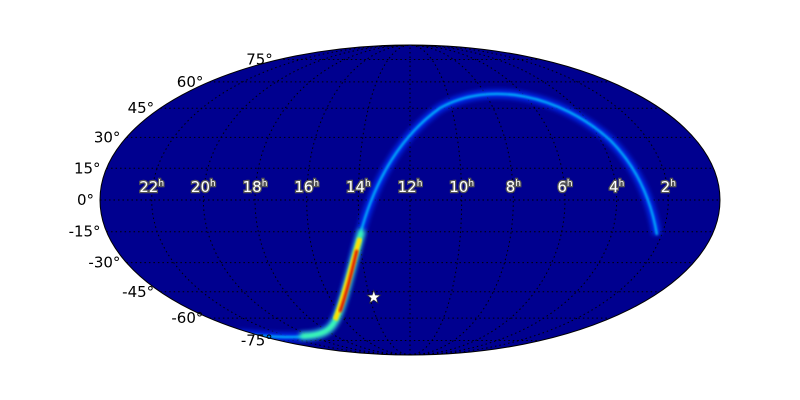 The width and height of the screenshot is (800, 400). I want to click on star-marker, so click(374, 296).